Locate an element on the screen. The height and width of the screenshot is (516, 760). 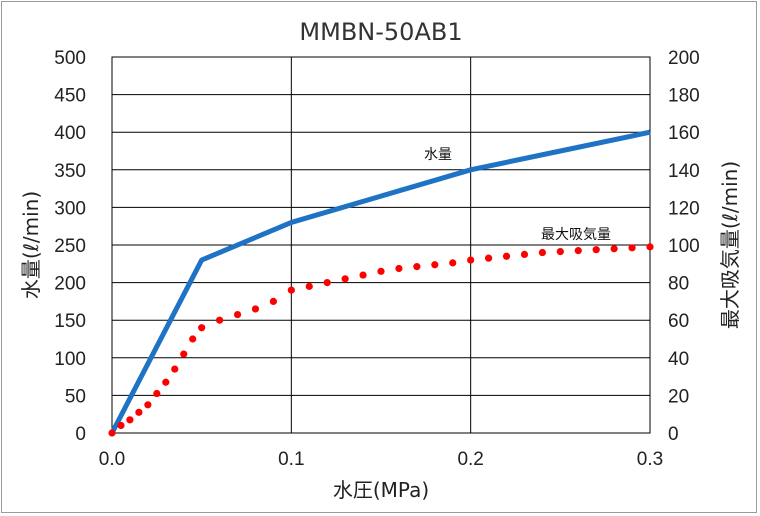
y-tick-label-right: 120 is located at coordinates (684, 208).